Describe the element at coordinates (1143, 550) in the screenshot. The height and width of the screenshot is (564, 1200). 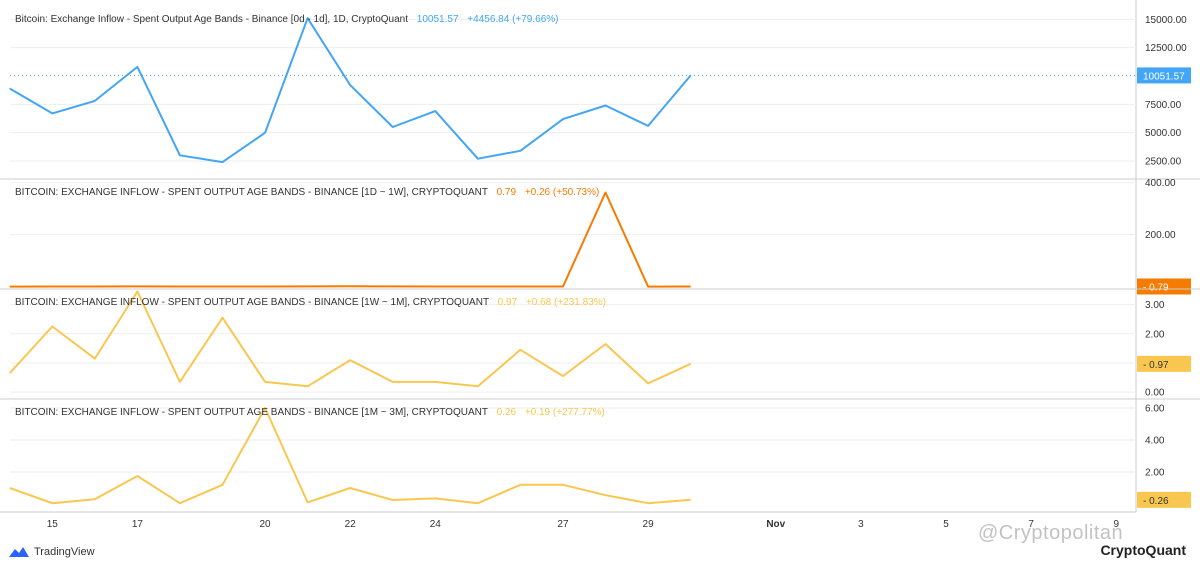
I see `cryptoquant-logo: CryptoQuant` at that location.